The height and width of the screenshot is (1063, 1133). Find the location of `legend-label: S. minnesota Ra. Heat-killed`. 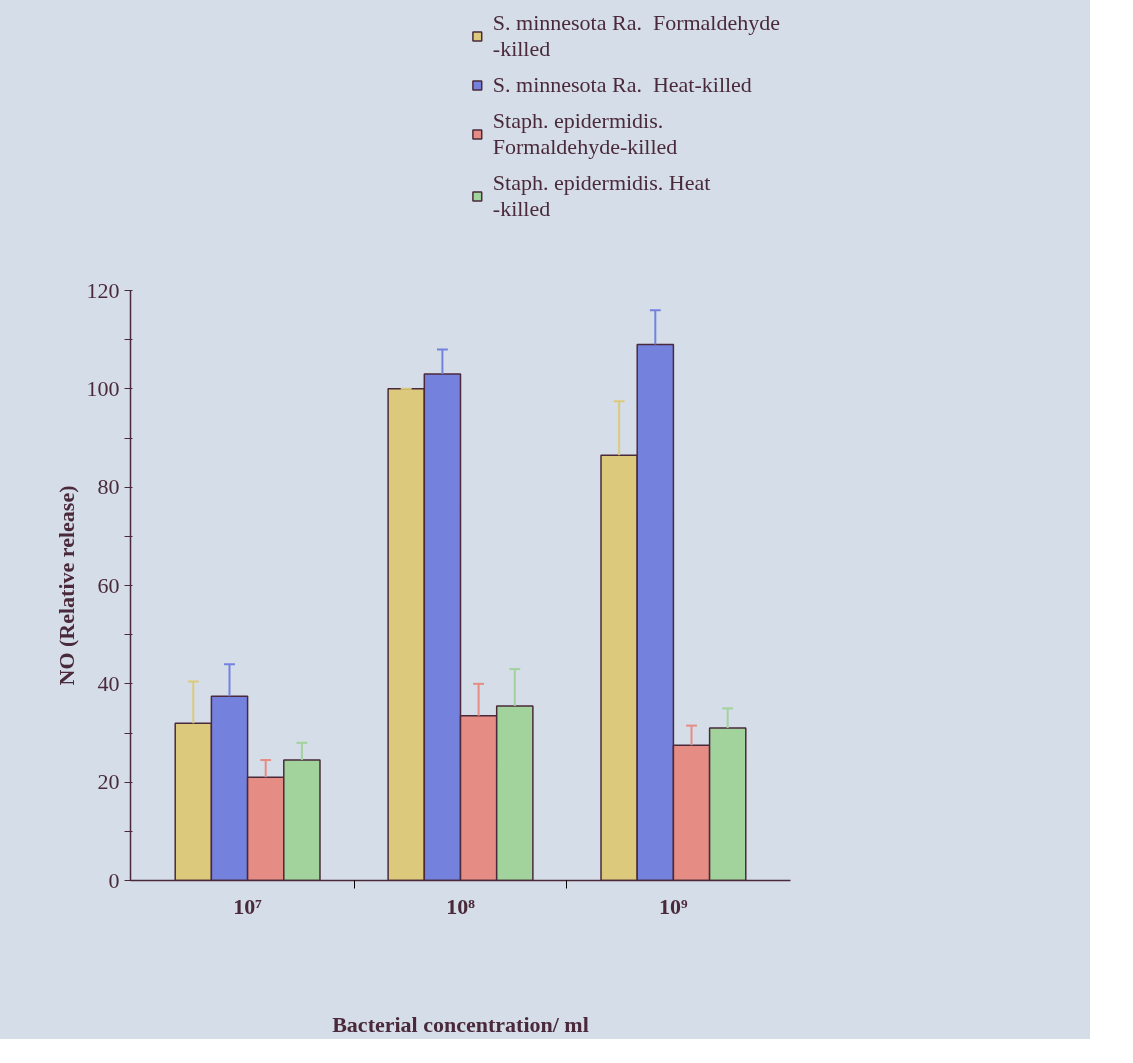

legend-label: S. minnesota Ra. Heat-killed is located at coordinates (622, 85).